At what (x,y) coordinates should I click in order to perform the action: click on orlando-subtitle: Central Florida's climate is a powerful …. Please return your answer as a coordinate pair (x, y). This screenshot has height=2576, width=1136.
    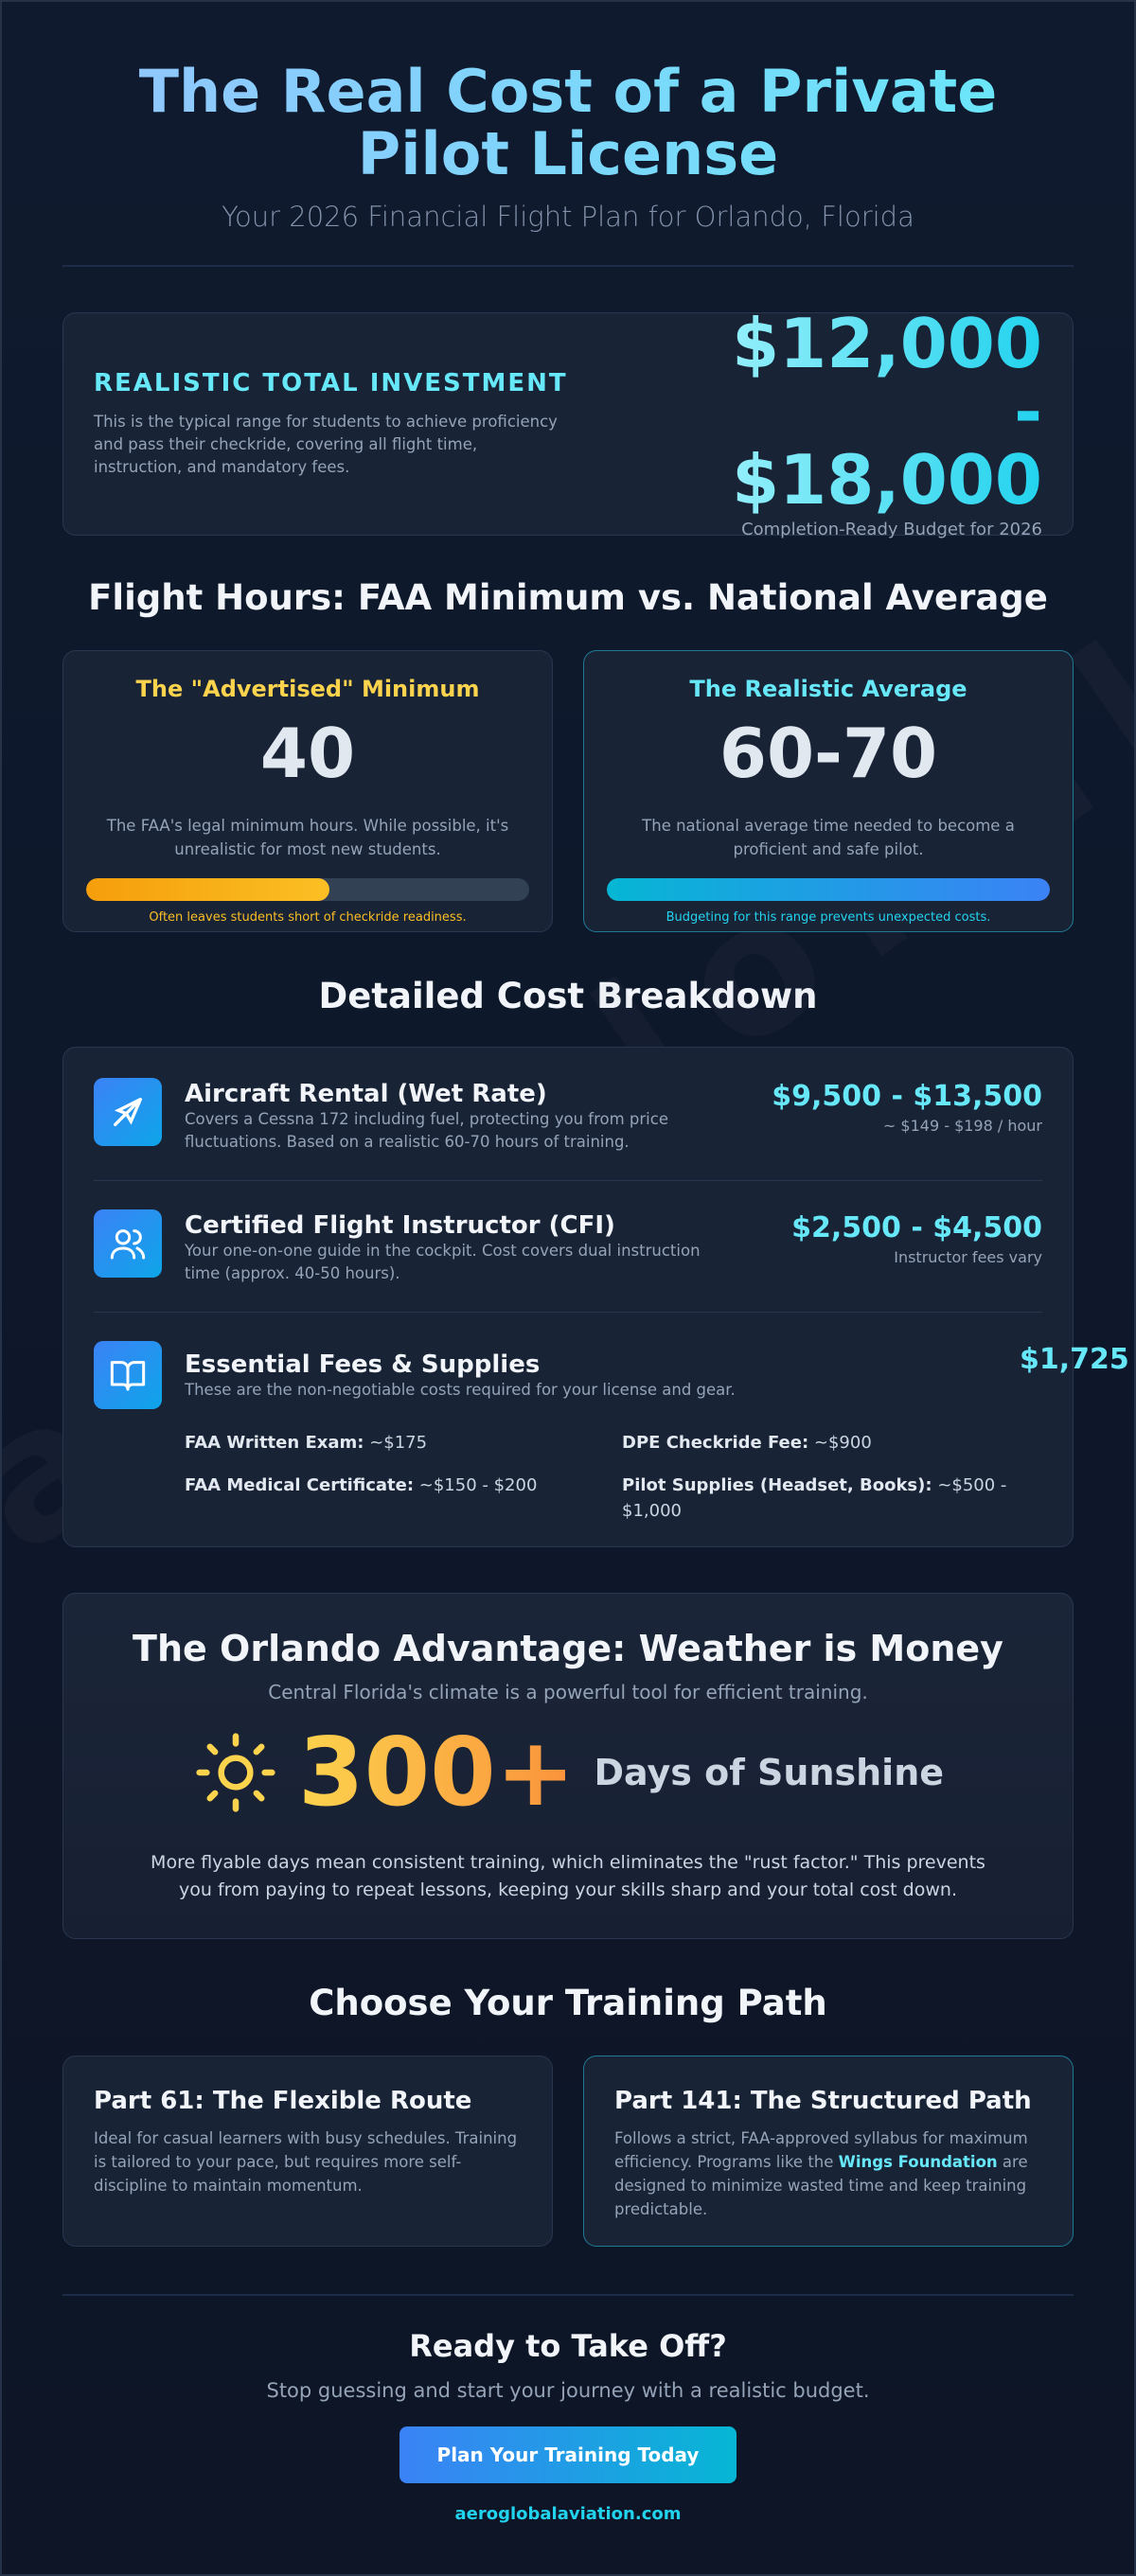
    Looking at the image, I should click on (568, 1692).